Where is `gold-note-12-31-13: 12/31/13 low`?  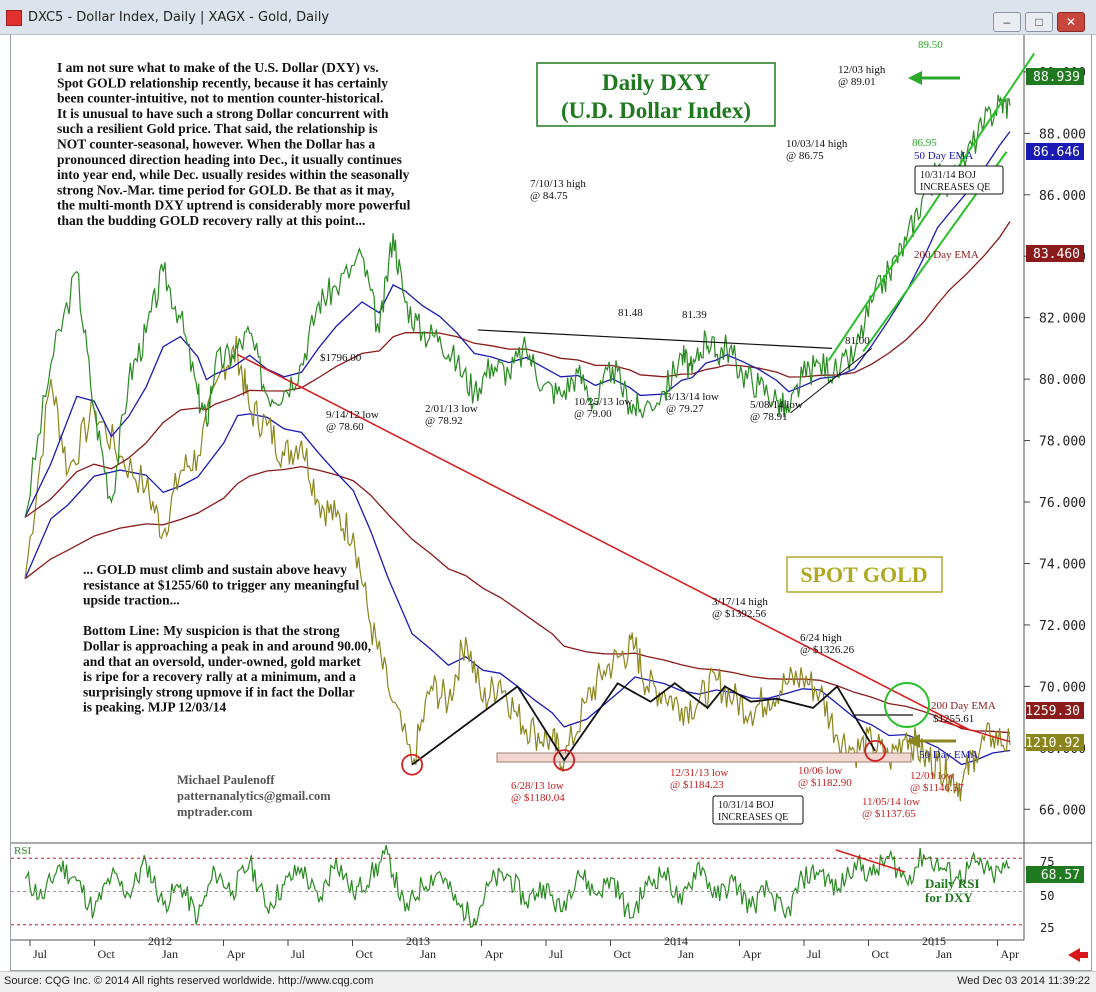 gold-note-12-31-13: 12/31/13 low is located at coordinates (699, 773).